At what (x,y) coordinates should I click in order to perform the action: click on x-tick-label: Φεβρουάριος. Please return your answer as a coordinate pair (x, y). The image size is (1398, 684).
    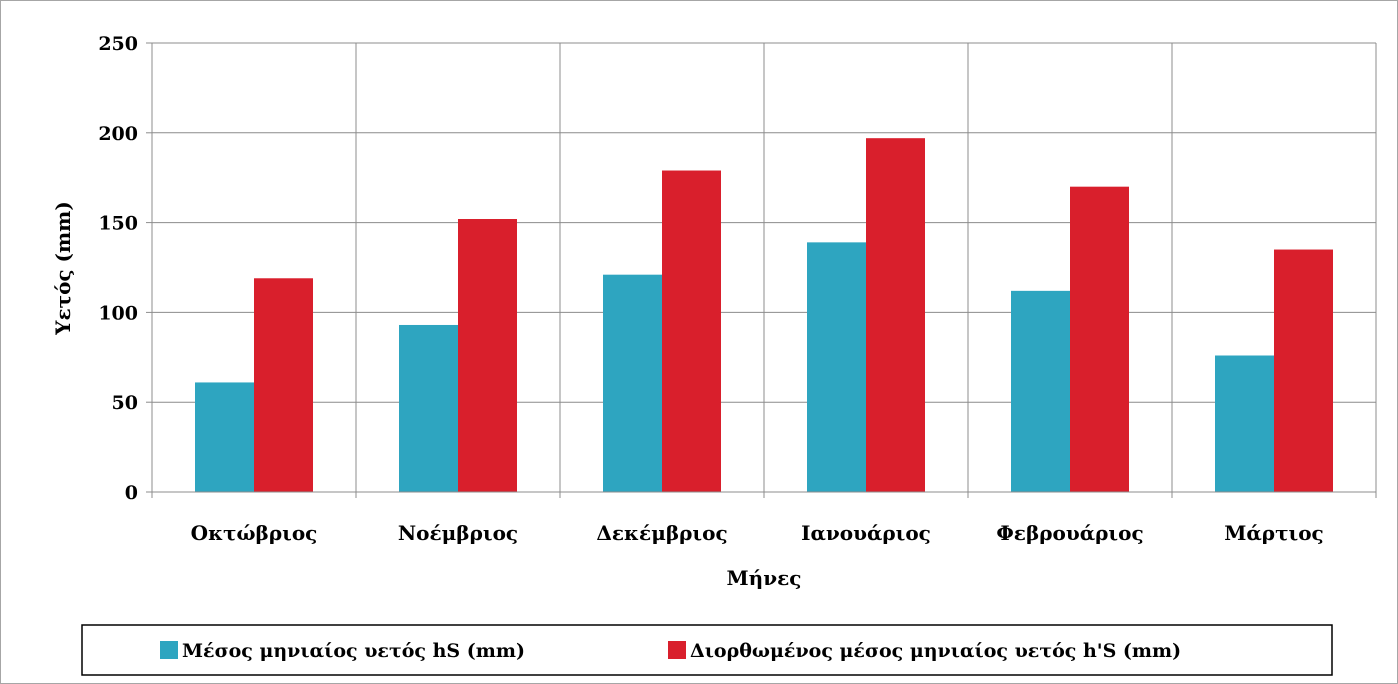
    Looking at the image, I should click on (1069, 533).